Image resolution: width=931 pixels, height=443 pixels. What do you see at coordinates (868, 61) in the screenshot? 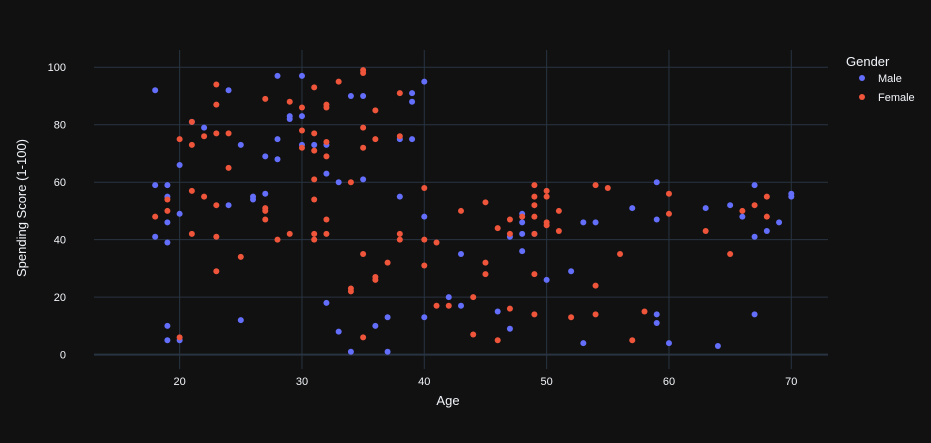
I see `legend-title: Gender` at bounding box center [868, 61].